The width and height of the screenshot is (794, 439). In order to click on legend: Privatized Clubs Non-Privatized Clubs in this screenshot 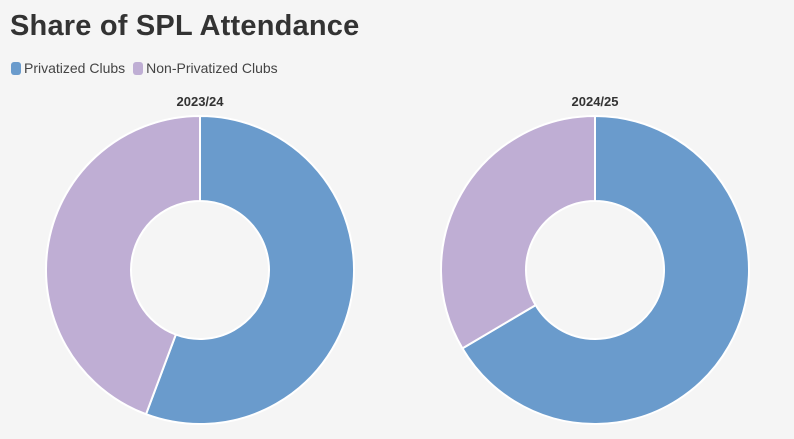, I will do `click(148, 68)`.